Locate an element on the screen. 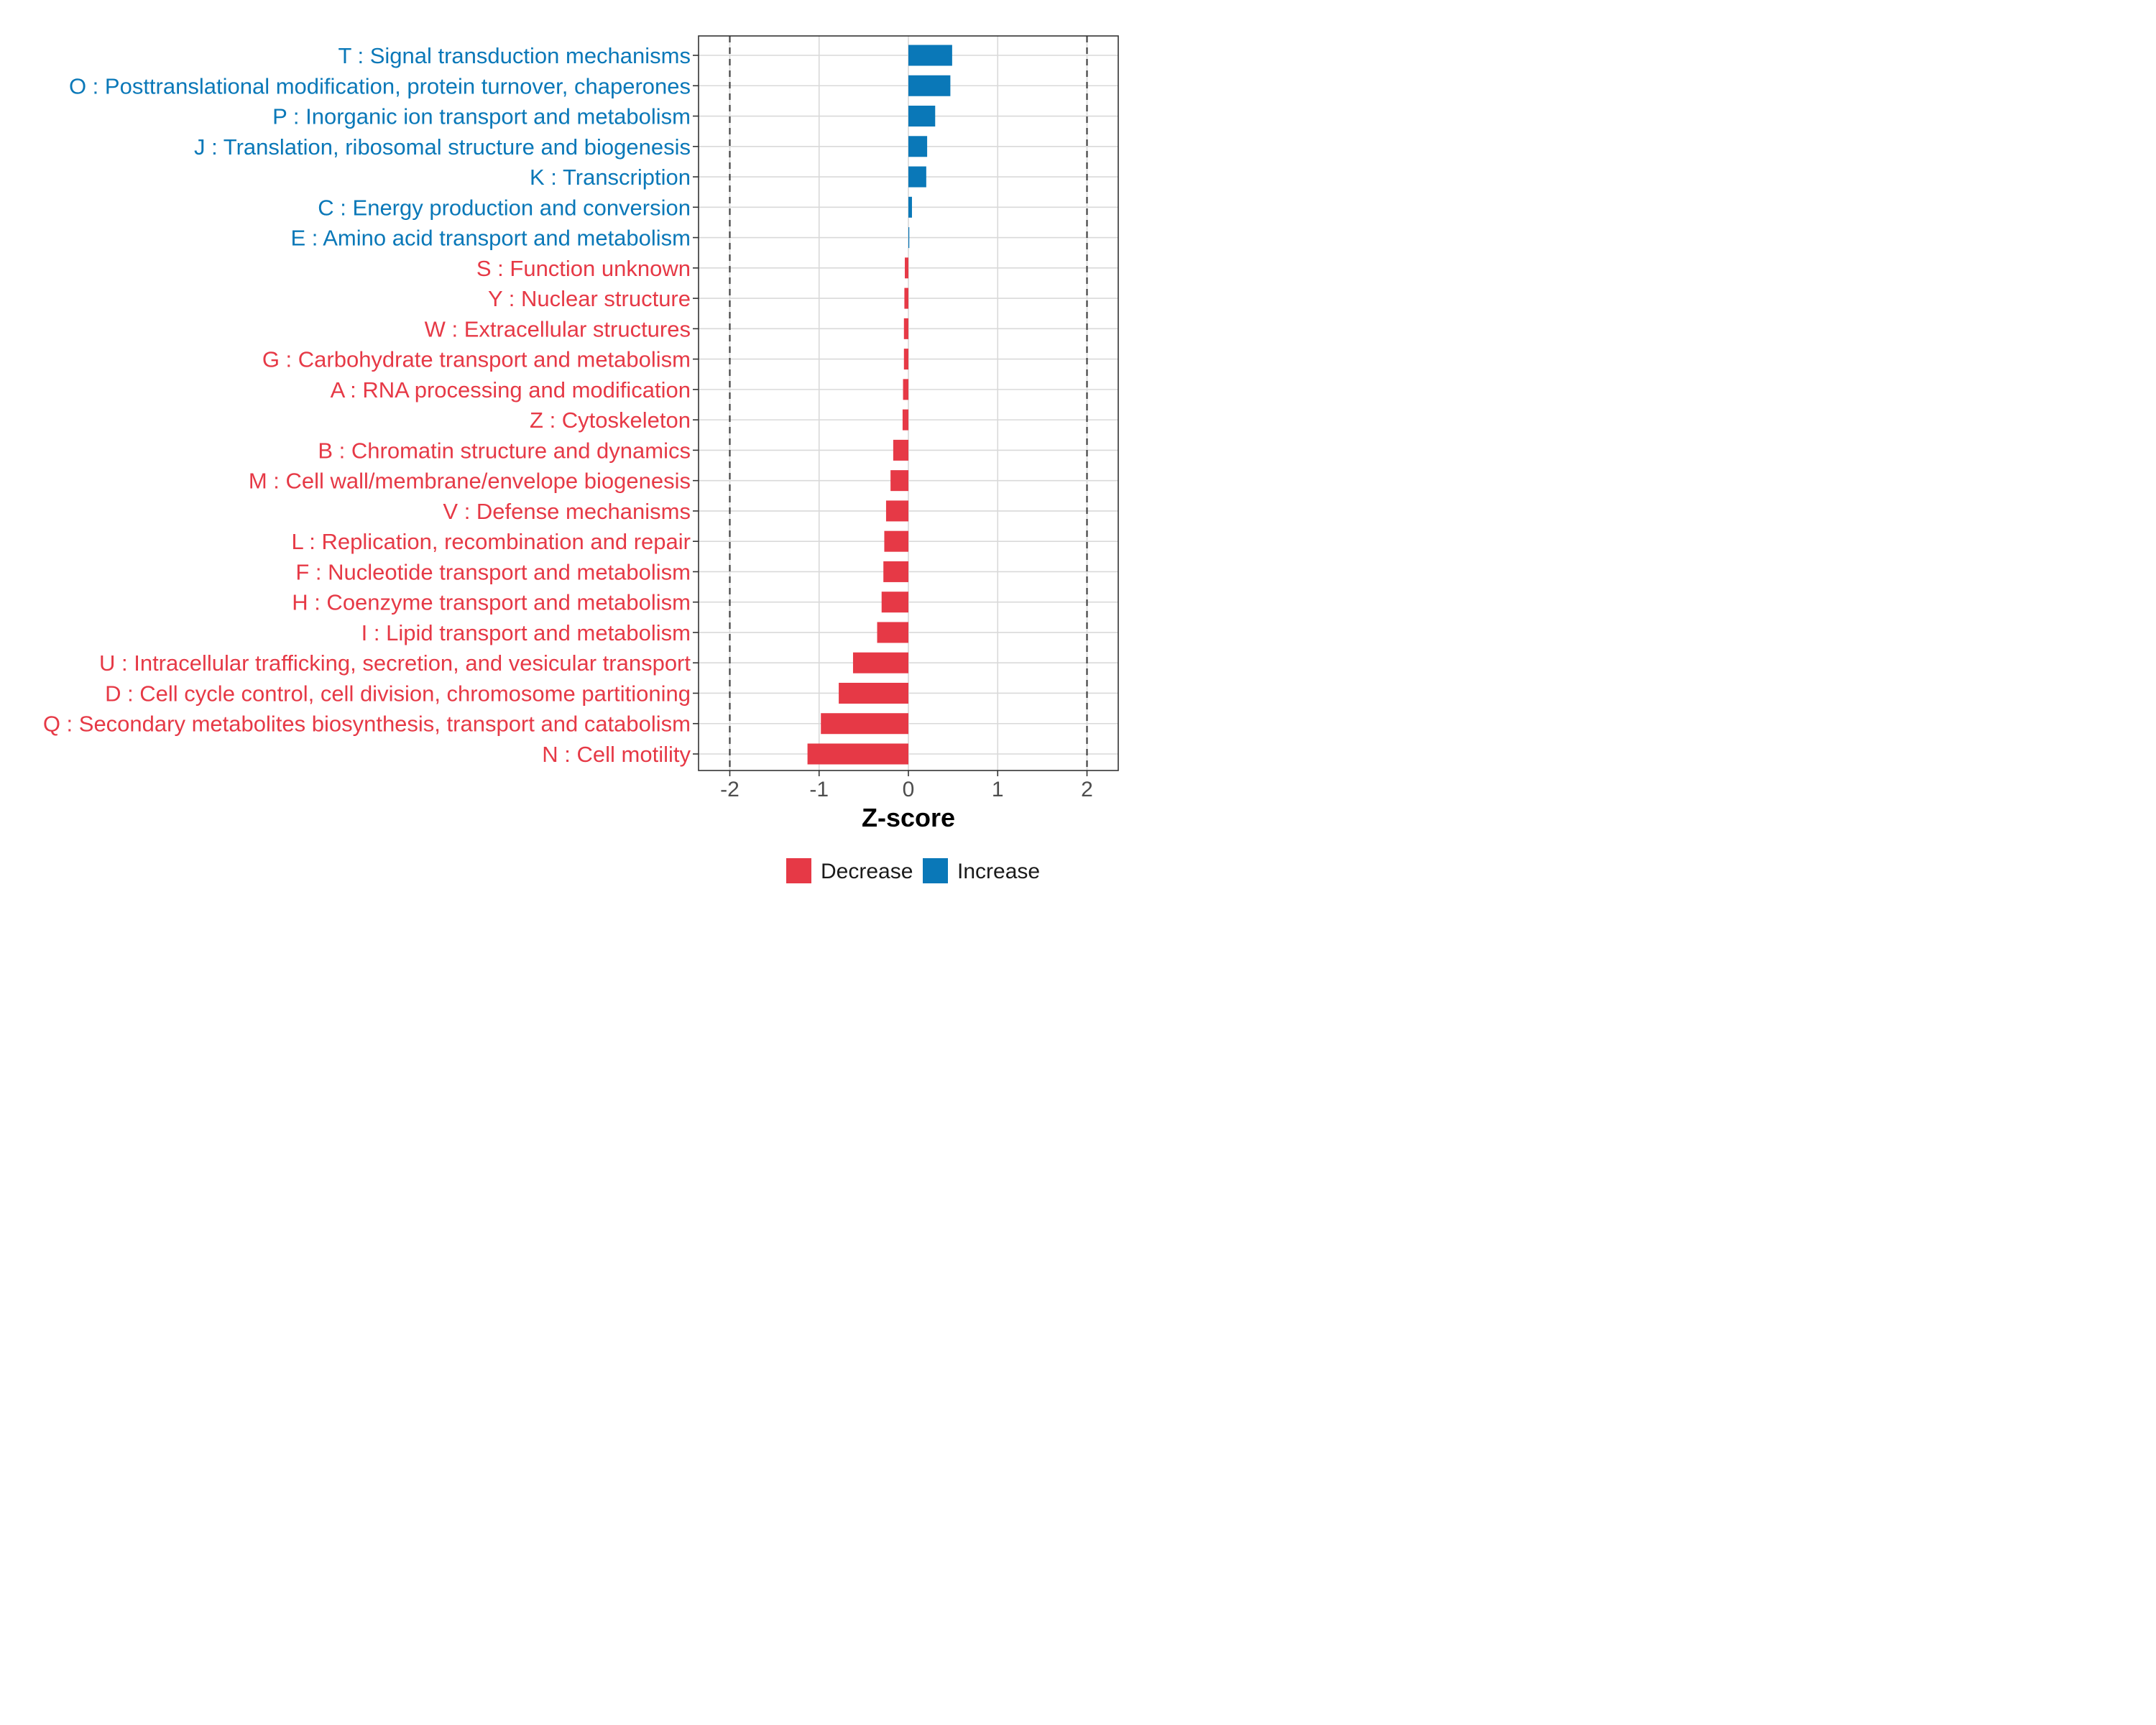 This screenshot has height=1725, width=2156. bar-p is located at coordinates (922, 116).